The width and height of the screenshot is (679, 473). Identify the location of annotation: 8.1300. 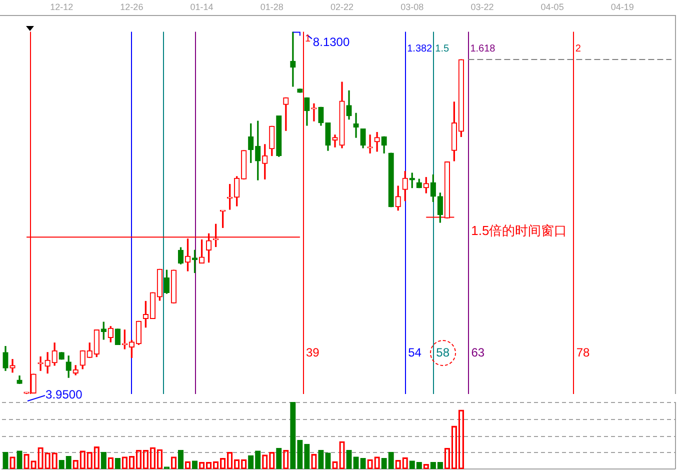
(331, 42).